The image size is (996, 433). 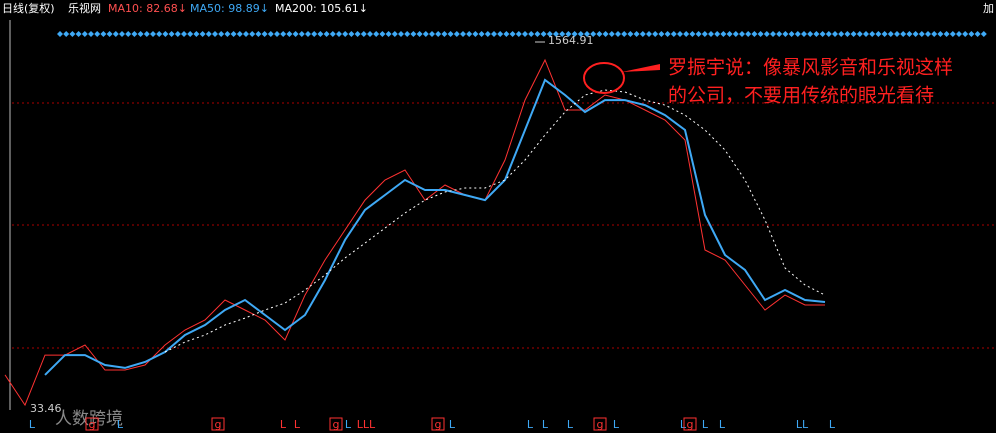 I want to click on header-item: MA50: 98.89↓, so click(x=229, y=8).